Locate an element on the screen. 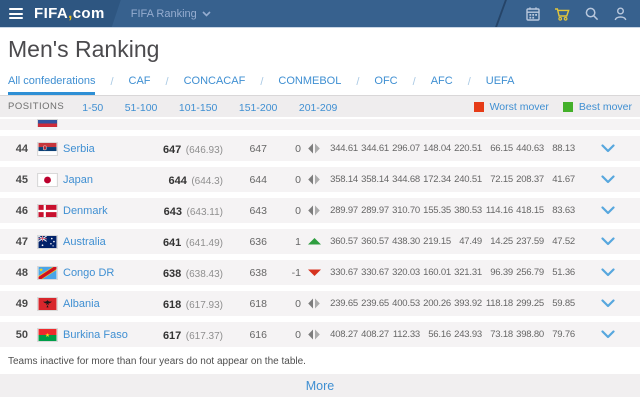  page-title: Men's Ranking is located at coordinates (84, 49).